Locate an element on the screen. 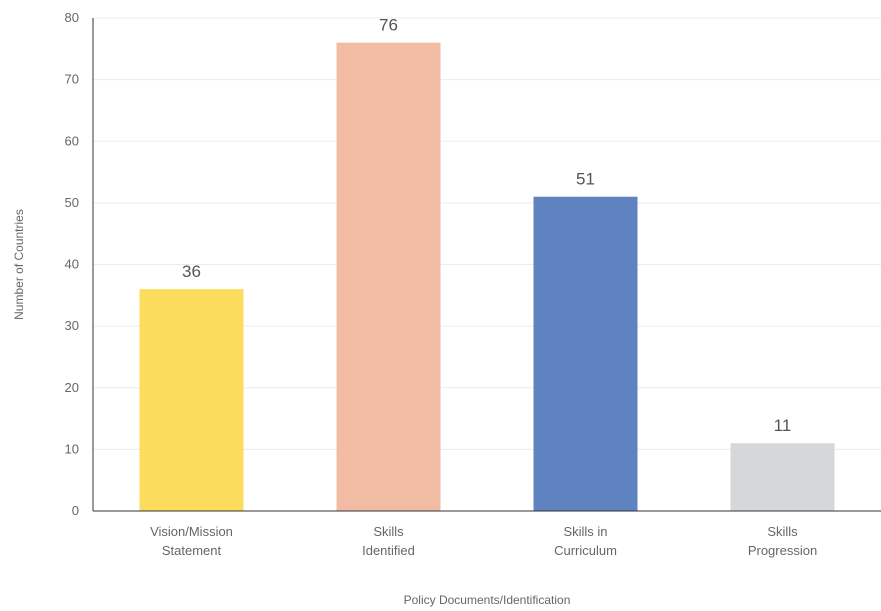 The image size is (881, 611). x-axis-title: Policy Documents/Identification is located at coordinates (487, 600).